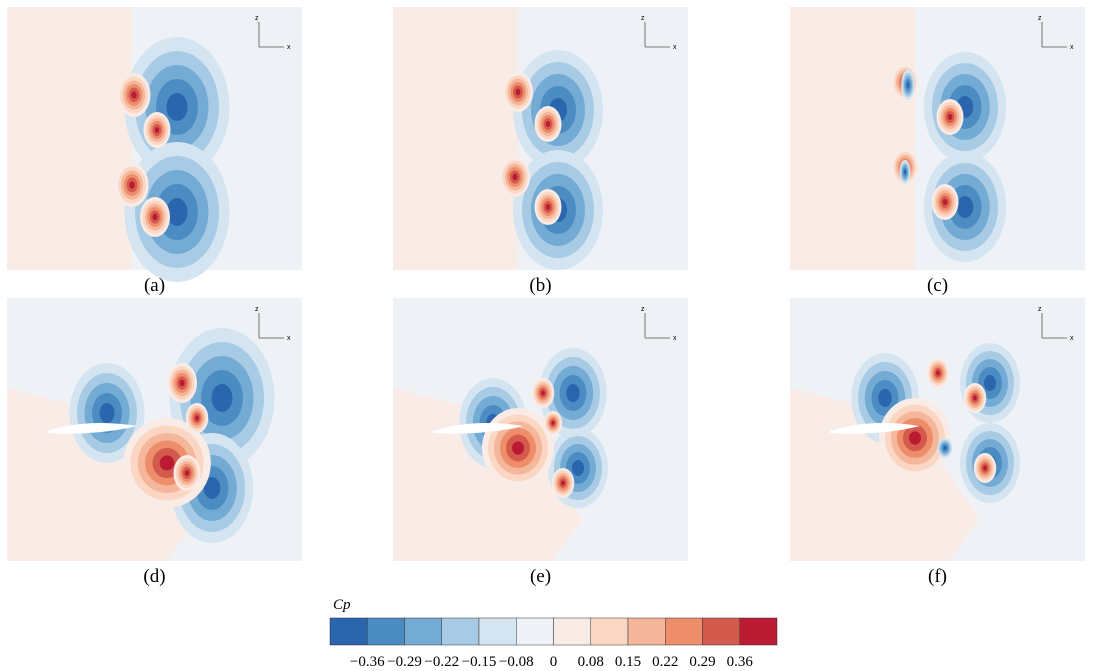 Image resolution: width=1094 pixels, height=671 pixels. What do you see at coordinates (516, 662) in the screenshot?
I see `colorbar-tick-label: −0.08` at bounding box center [516, 662].